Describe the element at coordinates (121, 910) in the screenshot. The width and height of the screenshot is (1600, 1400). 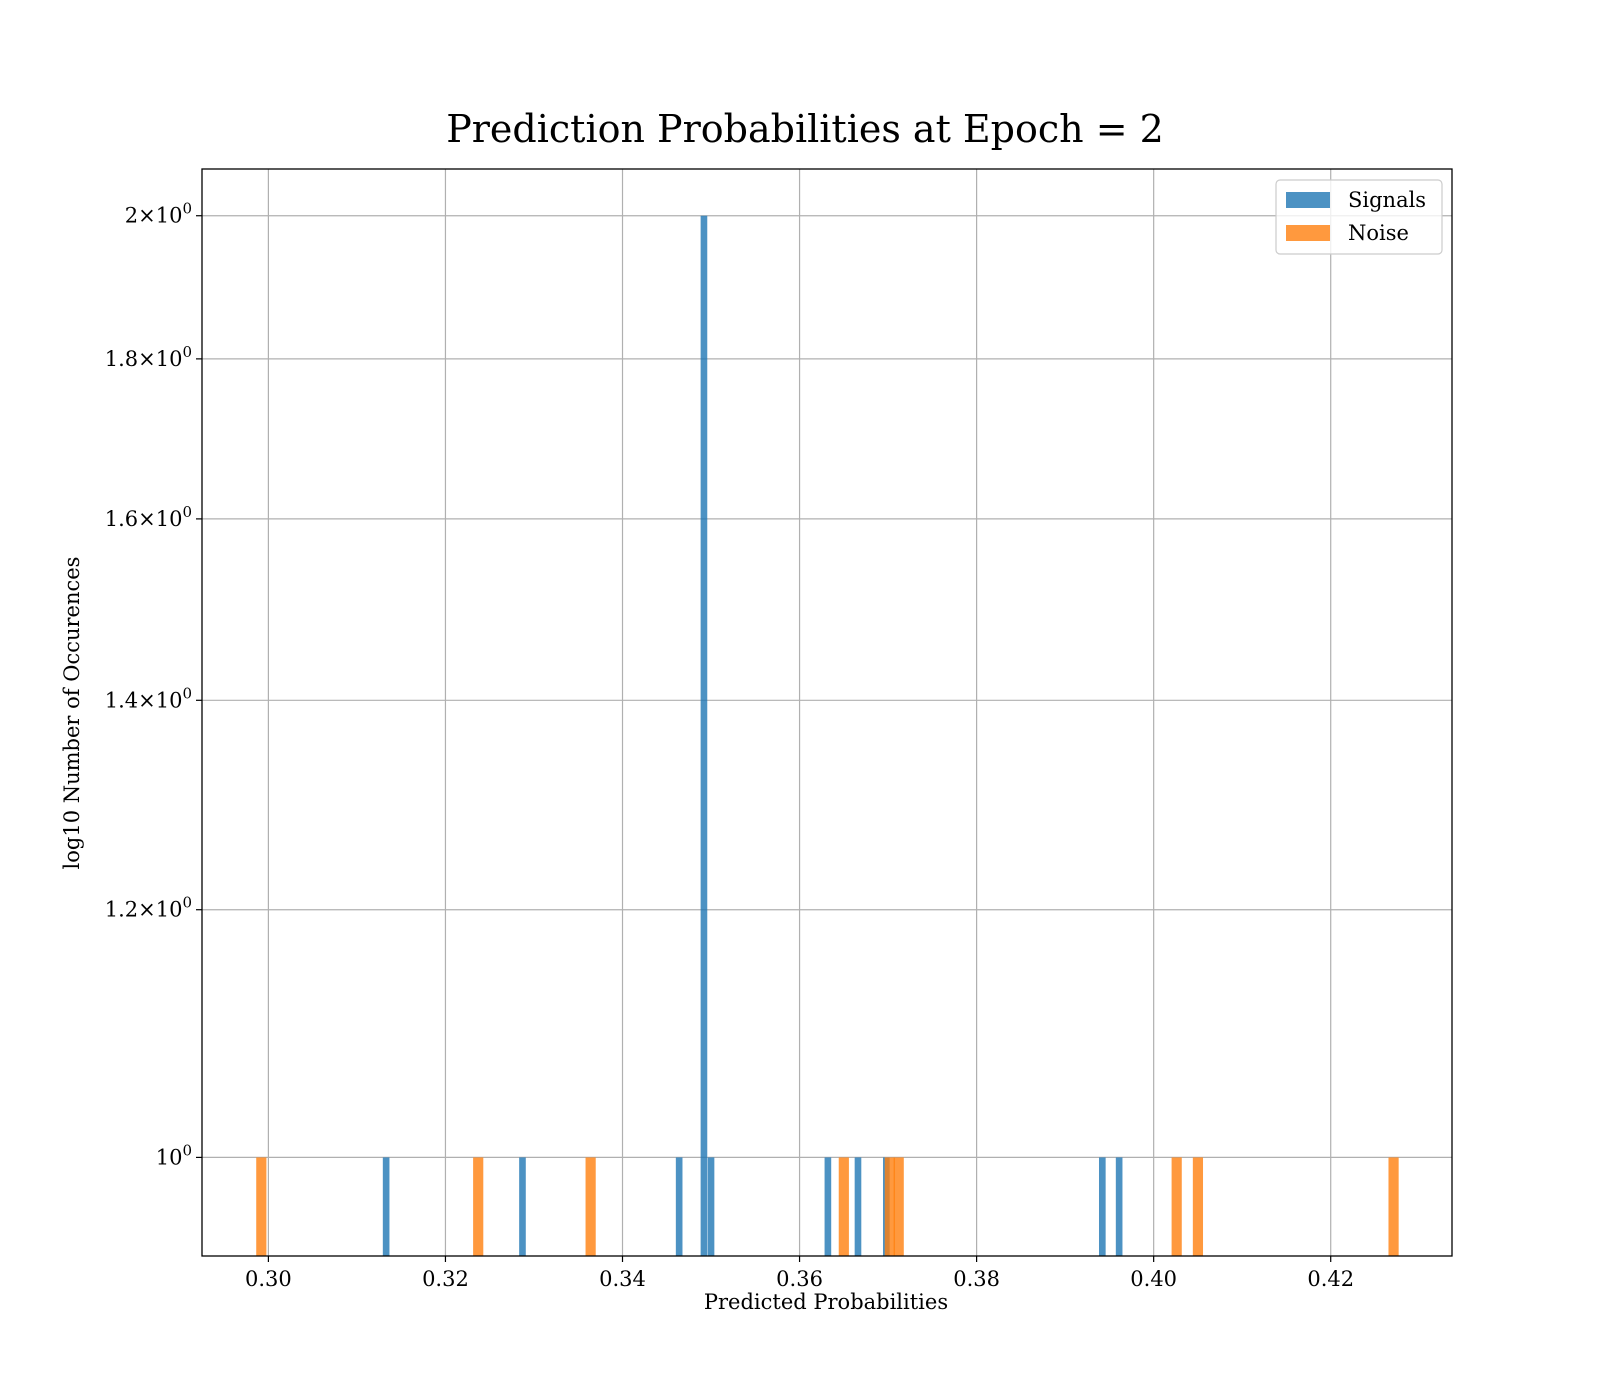
I see `y-tick-mantissa: 1.2` at that location.